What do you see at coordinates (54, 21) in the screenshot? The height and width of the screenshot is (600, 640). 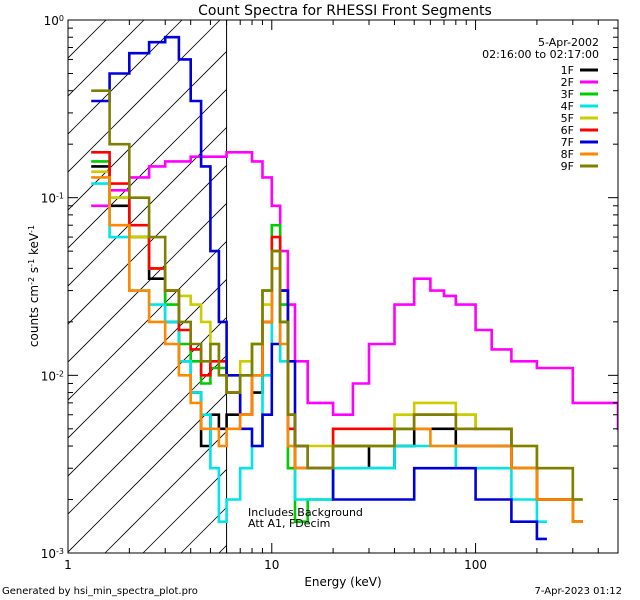 I see `y-tick-label: 10⁰` at bounding box center [54, 21].